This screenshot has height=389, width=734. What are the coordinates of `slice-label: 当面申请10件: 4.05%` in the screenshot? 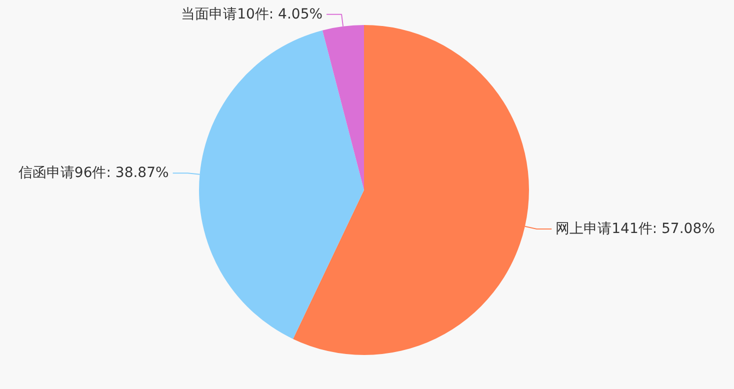 It's located at (252, 14).